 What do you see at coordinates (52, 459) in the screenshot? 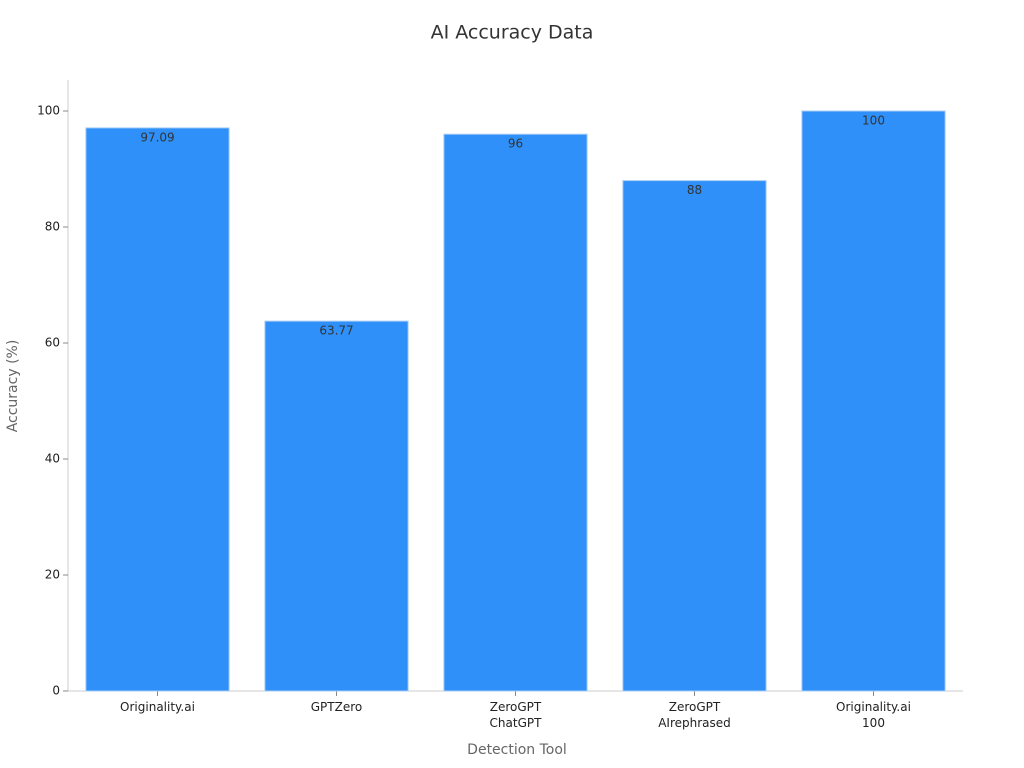
I see `y-tick-label: 40` at bounding box center [52, 459].